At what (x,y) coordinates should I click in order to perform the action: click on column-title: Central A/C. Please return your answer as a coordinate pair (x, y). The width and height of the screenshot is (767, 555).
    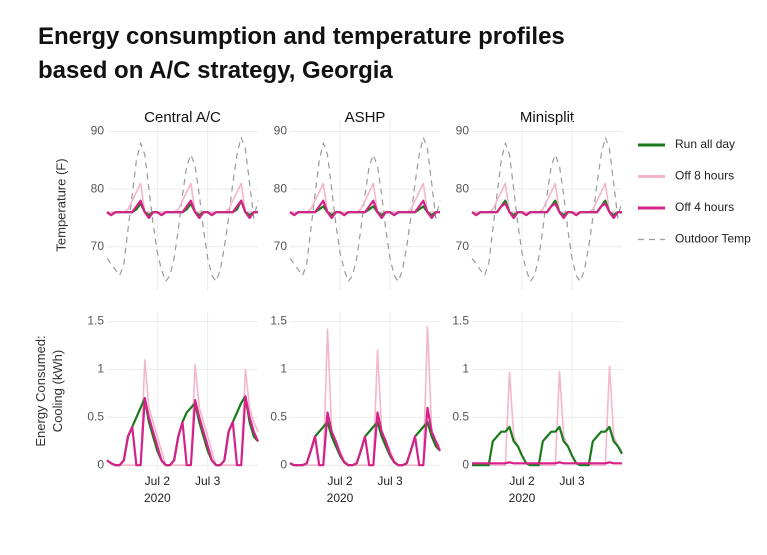
    Looking at the image, I should click on (182, 117).